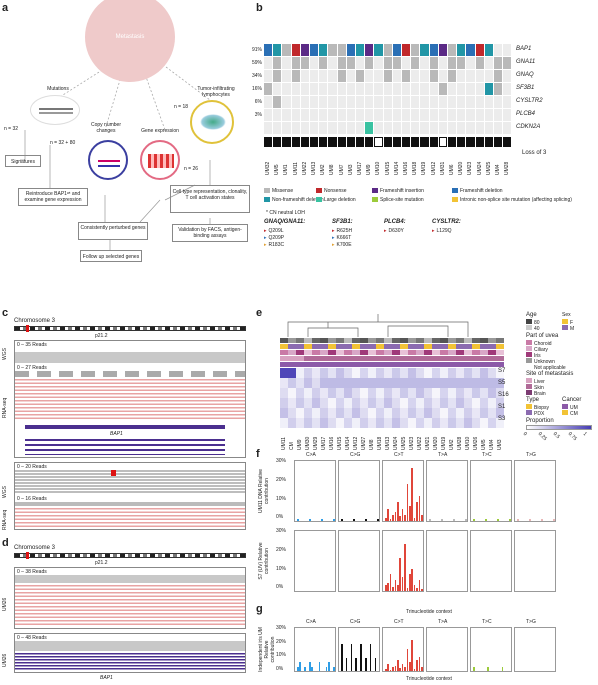 The height and width of the screenshot is (685, 598). I want to click on gene-expr-n: n = 26, so click(191, 169).